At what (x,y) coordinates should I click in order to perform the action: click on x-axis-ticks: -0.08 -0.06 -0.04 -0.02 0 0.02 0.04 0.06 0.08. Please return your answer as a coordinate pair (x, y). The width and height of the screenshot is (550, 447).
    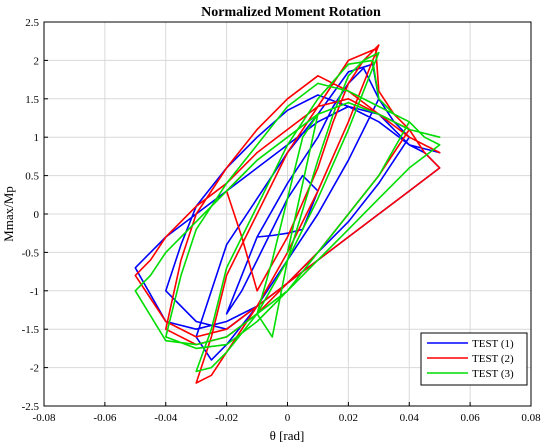
    Looking at the image, I should click on (287, 413).